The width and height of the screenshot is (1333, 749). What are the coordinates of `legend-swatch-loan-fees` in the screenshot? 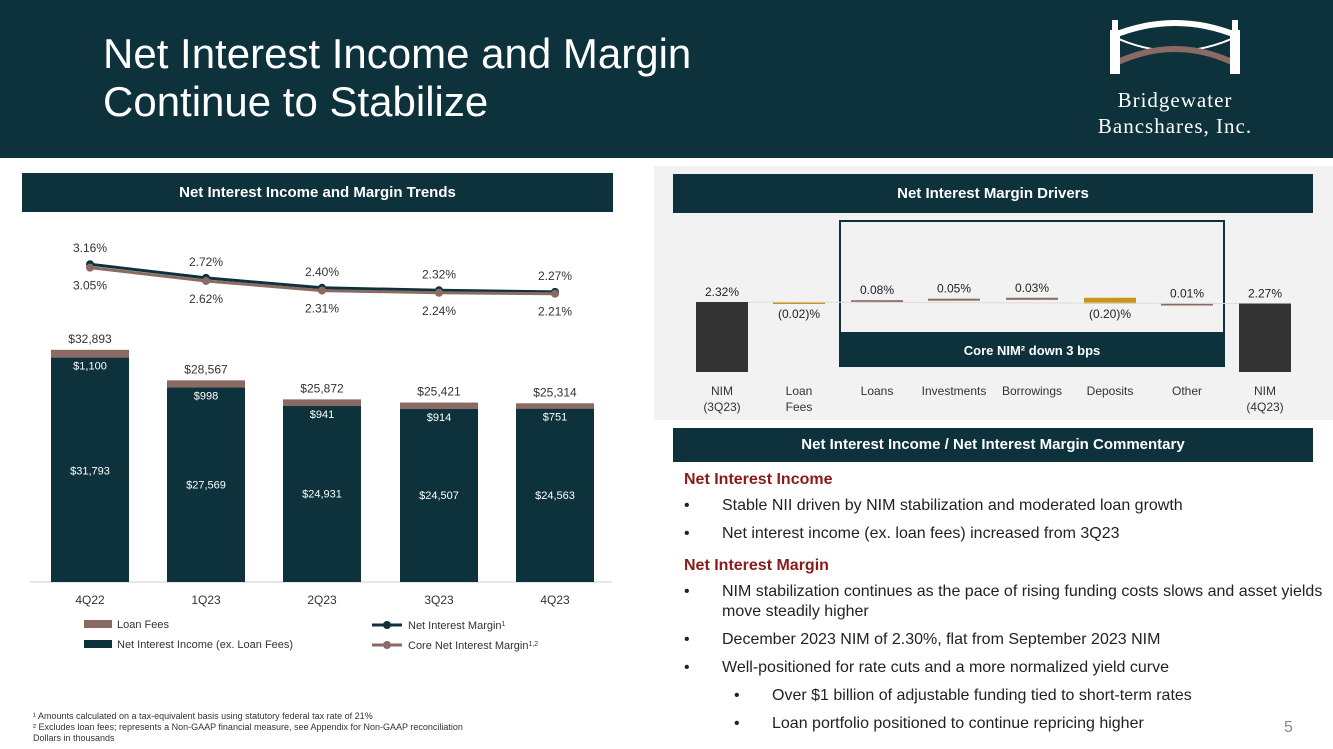 It's located at (98, 624).